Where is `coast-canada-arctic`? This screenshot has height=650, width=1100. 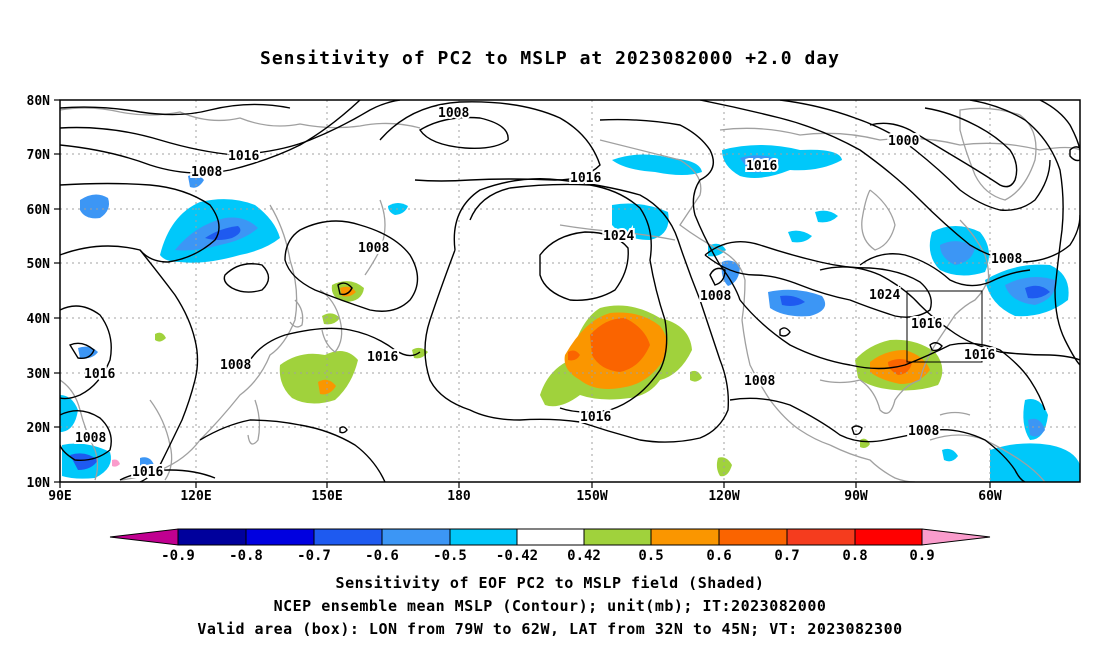
coast-canada-arctic is located at coordinates (899, 139).